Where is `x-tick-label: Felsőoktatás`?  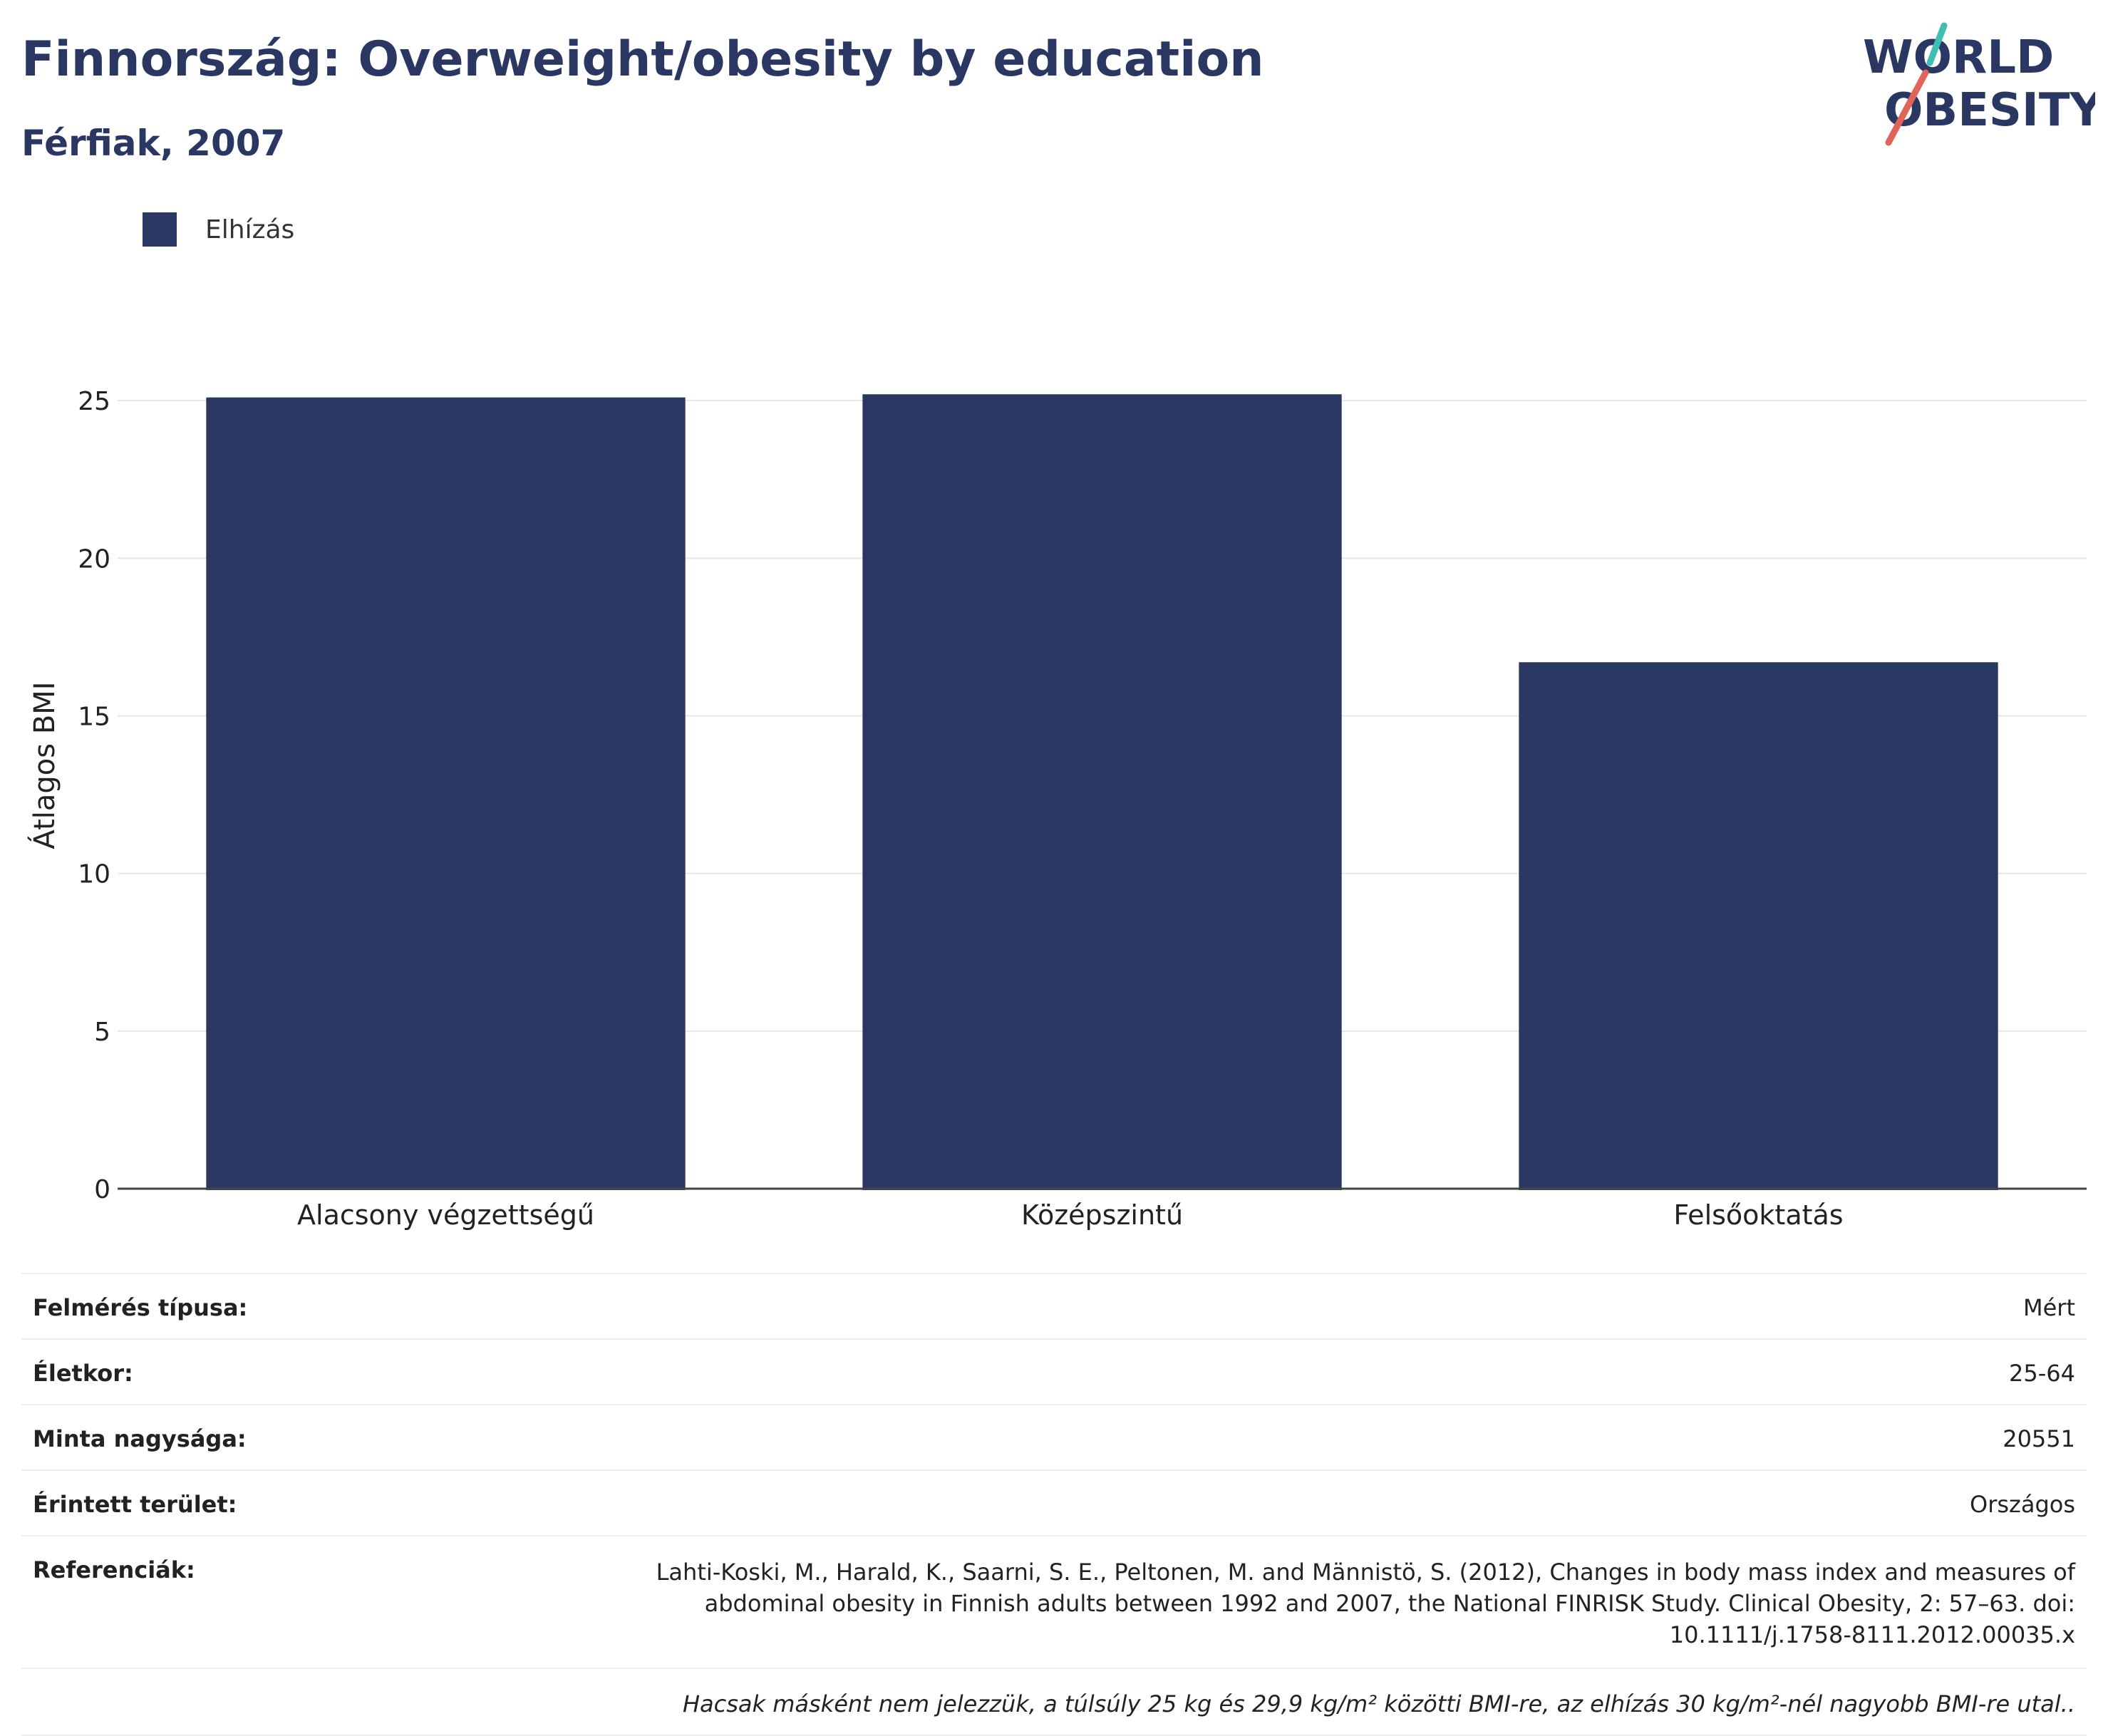 x-tick-label: Felsőoktatás is located at coordinates (1758, 1215).